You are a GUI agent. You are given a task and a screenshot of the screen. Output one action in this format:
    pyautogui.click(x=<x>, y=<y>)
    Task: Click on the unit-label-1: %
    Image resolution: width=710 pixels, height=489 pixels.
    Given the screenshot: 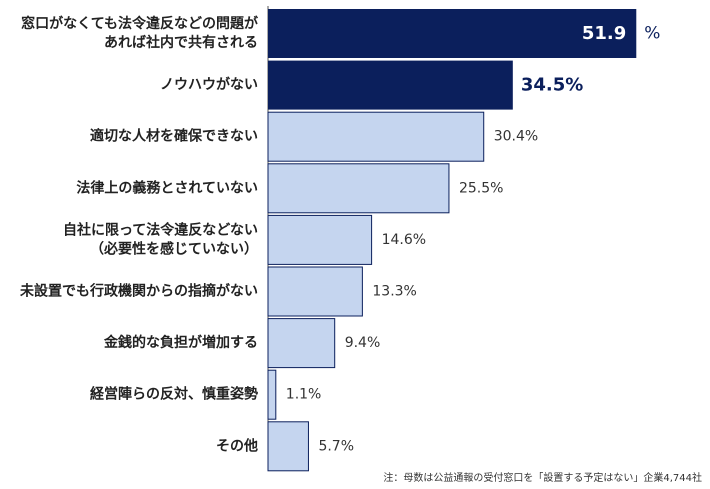 What is the action you would take?
    pyautogui.click(x=652, y=34)
    